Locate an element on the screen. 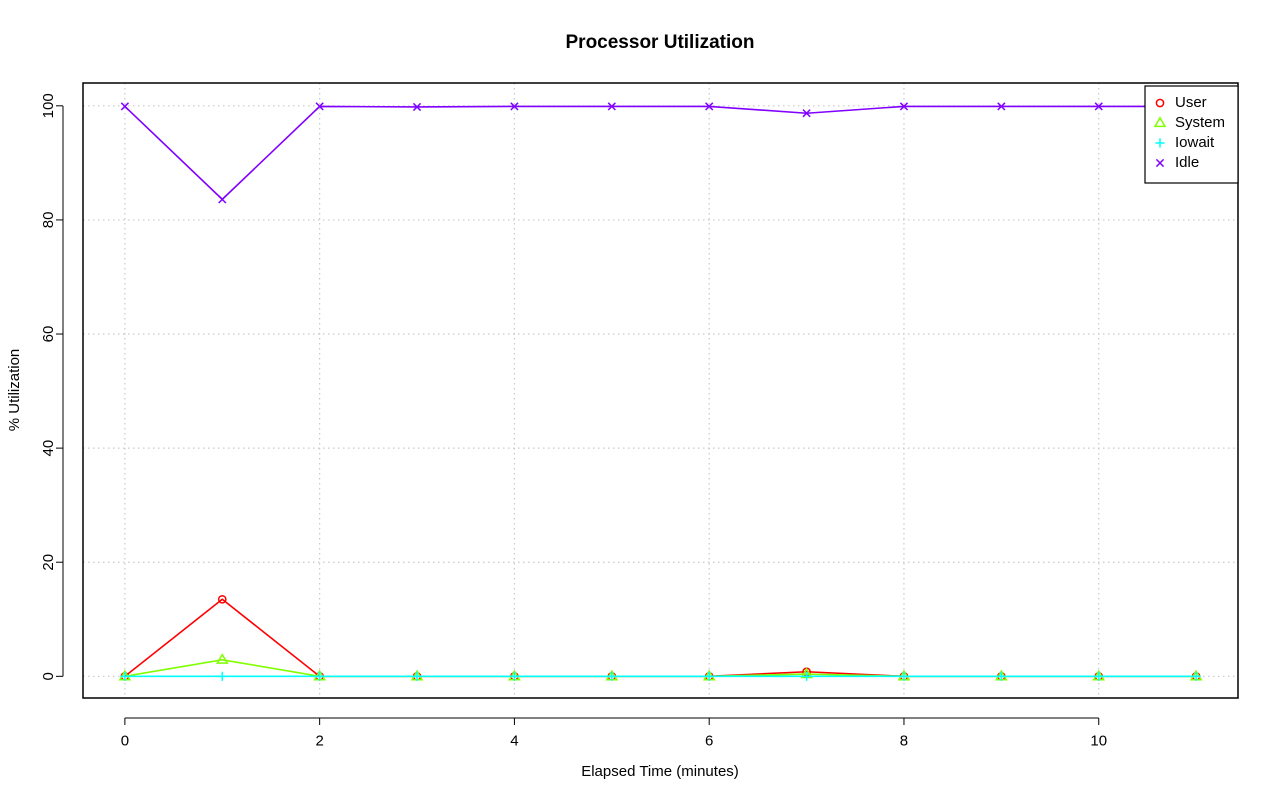 This screenshot has width=1280, height=806. y-tick-label: 80 is located at coordinates (48, 220).